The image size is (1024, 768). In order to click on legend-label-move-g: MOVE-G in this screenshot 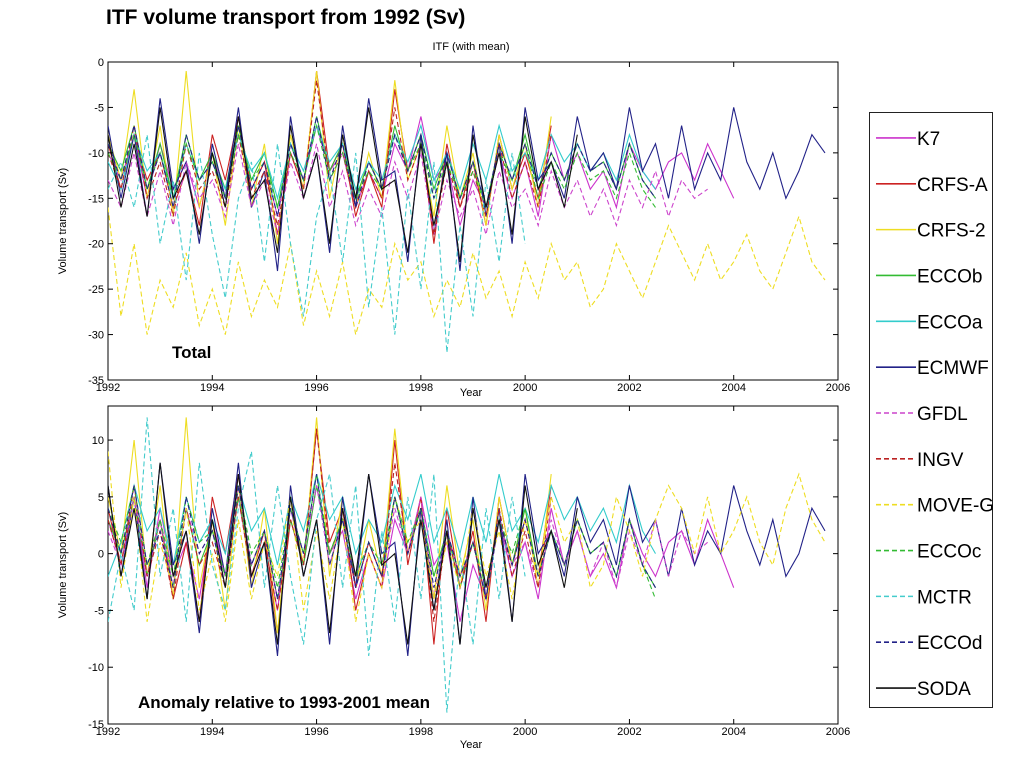, I will do `click(955, 506)`.